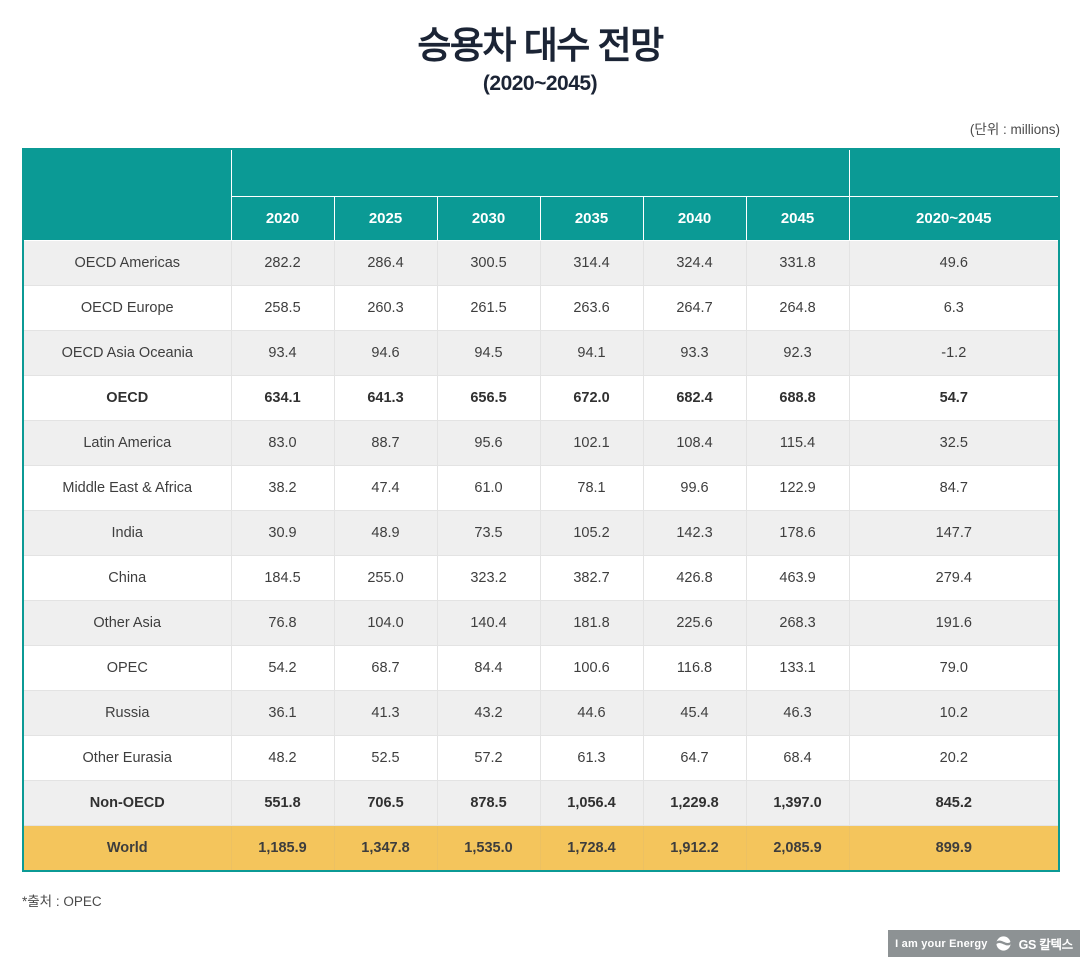 This screenshot has height=960, width=1080. I want to click on table-header: 2020 2025 2030 2035 2040 2045 2020~2045, so click(541, 194).